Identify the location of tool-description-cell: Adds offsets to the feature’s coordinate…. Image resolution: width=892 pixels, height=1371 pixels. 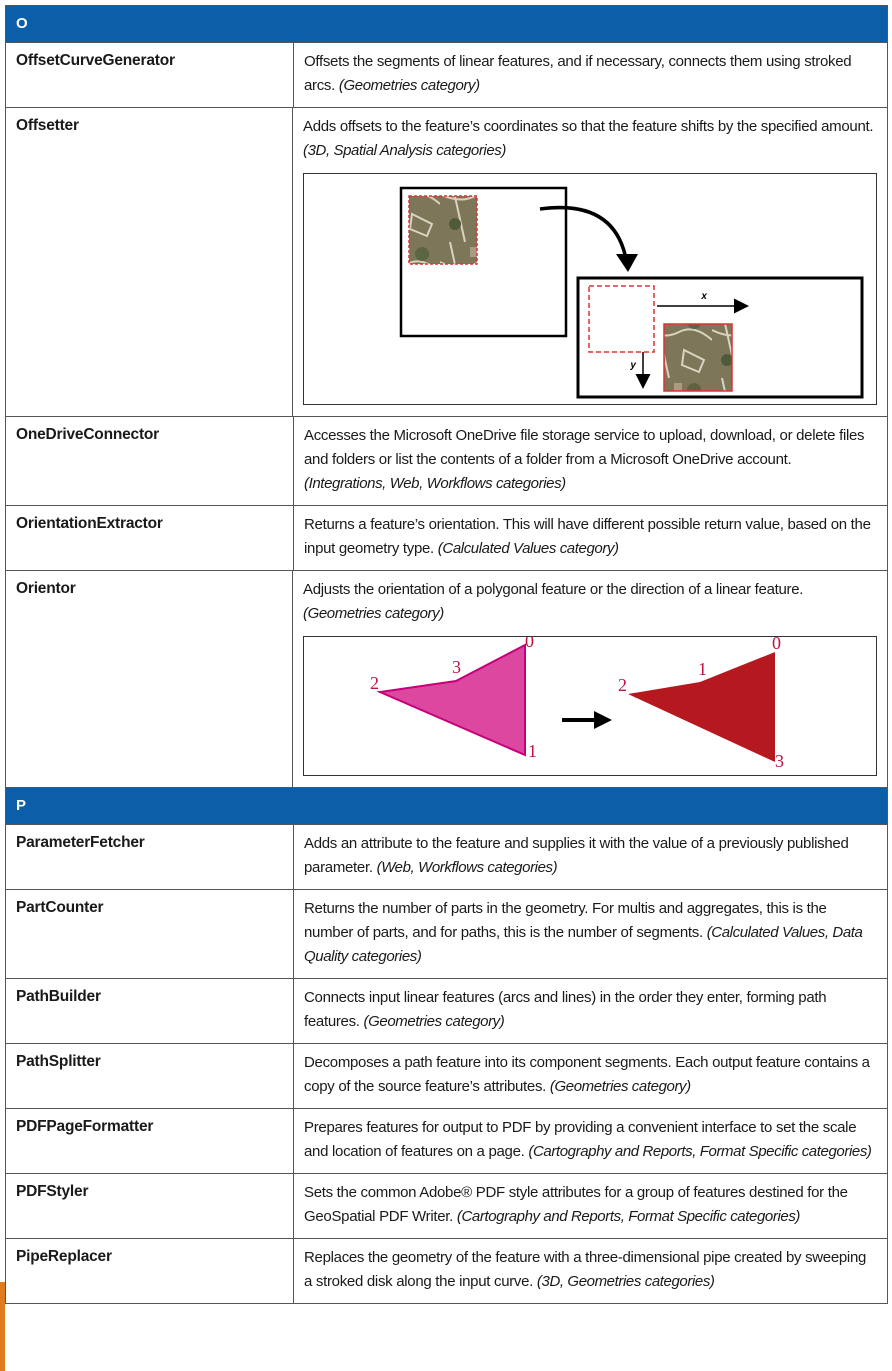
(590, 262).